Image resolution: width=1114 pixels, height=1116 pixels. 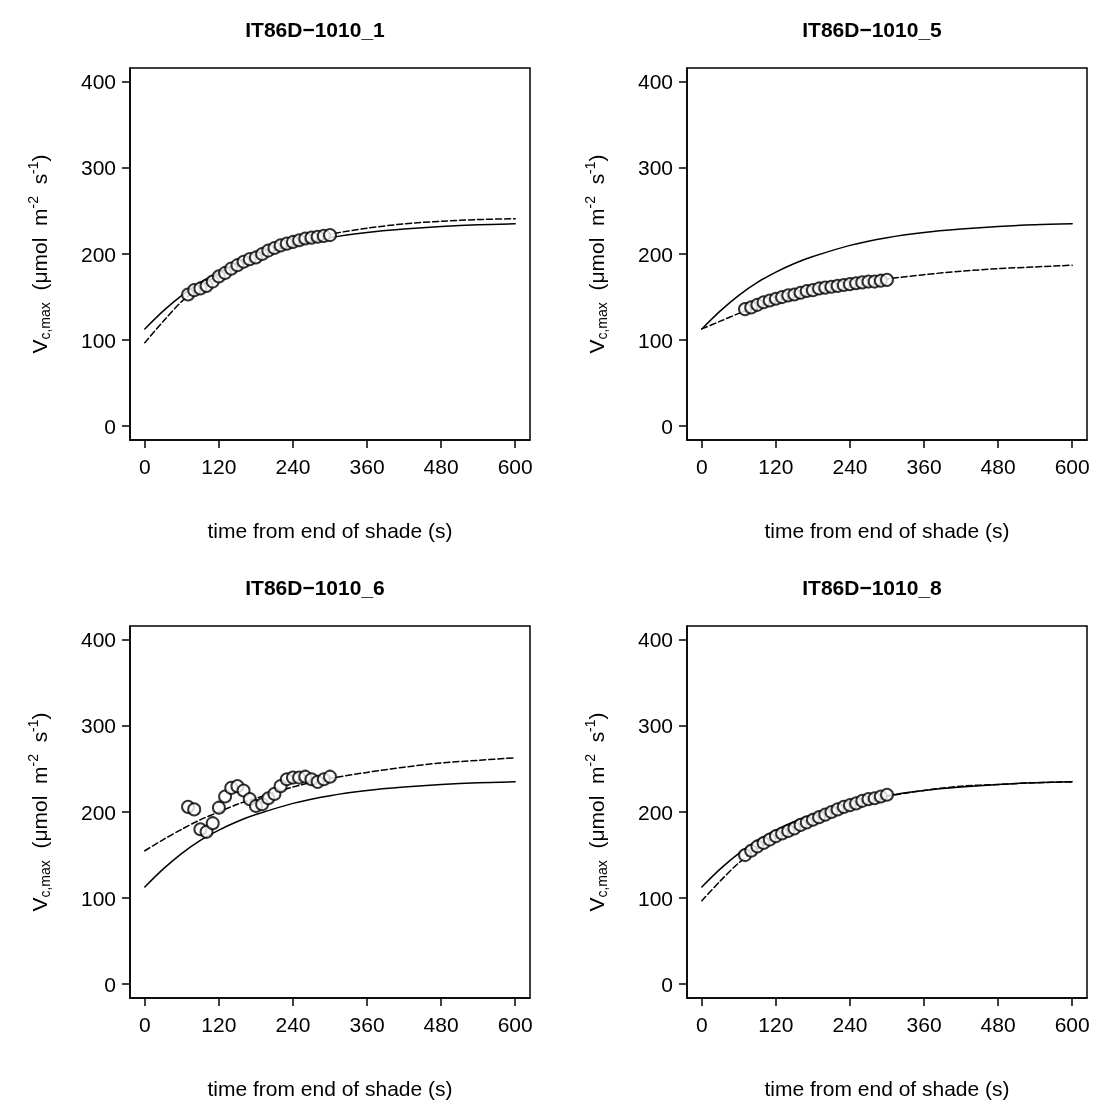 I want to click on chart-title: IT86D−1010_8, so click(x=872, y=587).